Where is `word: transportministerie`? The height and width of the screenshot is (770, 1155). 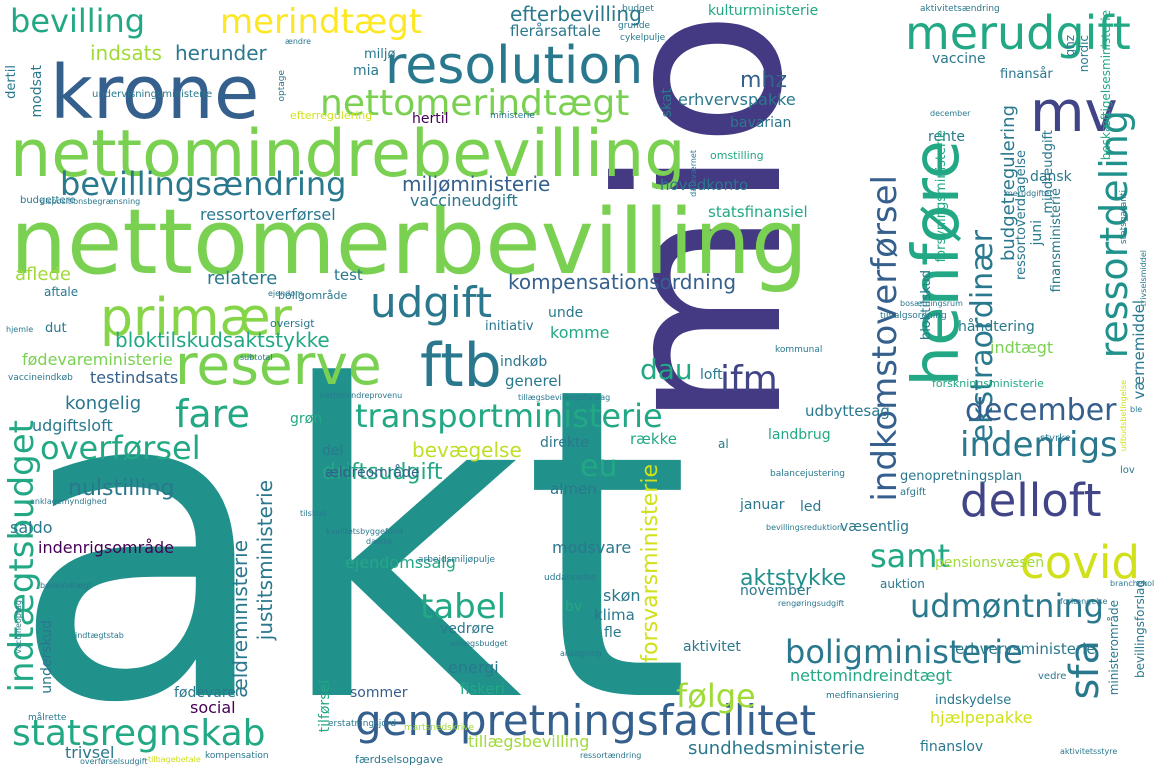 word: transportministerie is located at coordinates (509, 416).